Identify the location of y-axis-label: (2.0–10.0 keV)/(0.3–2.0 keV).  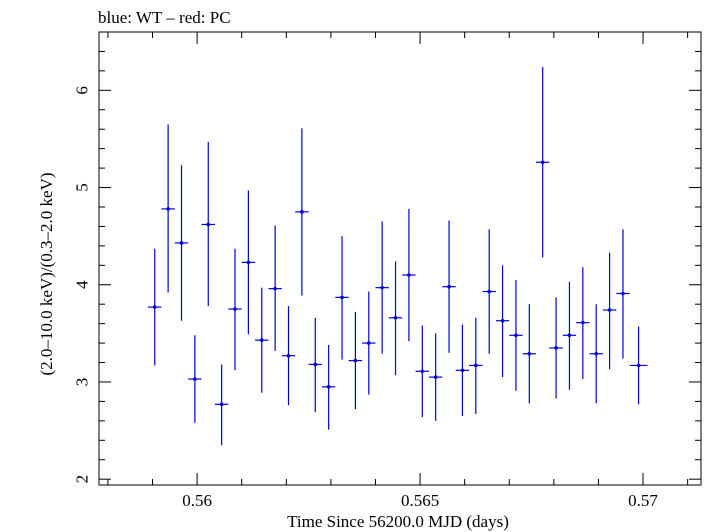
(46, 273).